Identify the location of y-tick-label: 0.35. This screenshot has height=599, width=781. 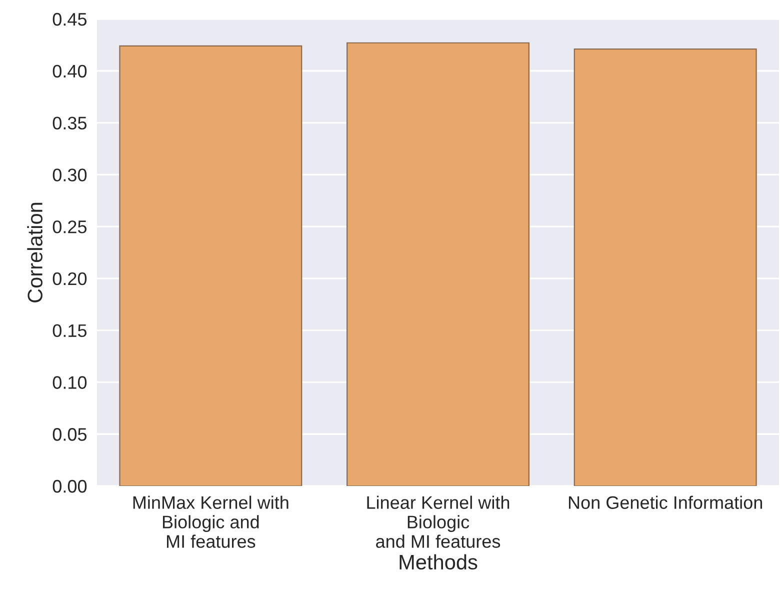
(69, 123).